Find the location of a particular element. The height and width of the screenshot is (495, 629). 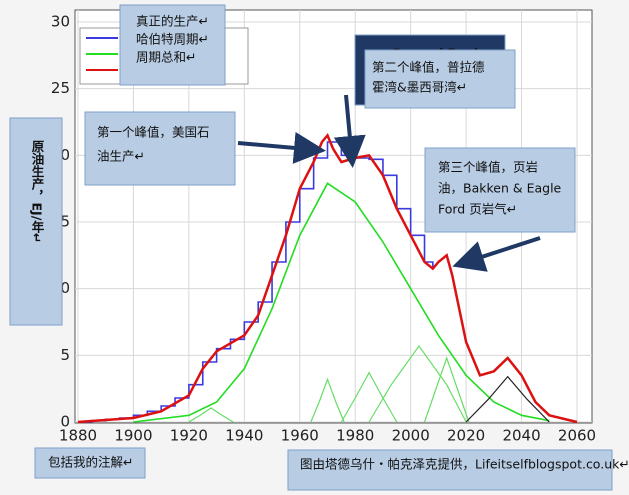

annotation-text: 油，Bakken & Eagle is located at coordinates (500, 188).